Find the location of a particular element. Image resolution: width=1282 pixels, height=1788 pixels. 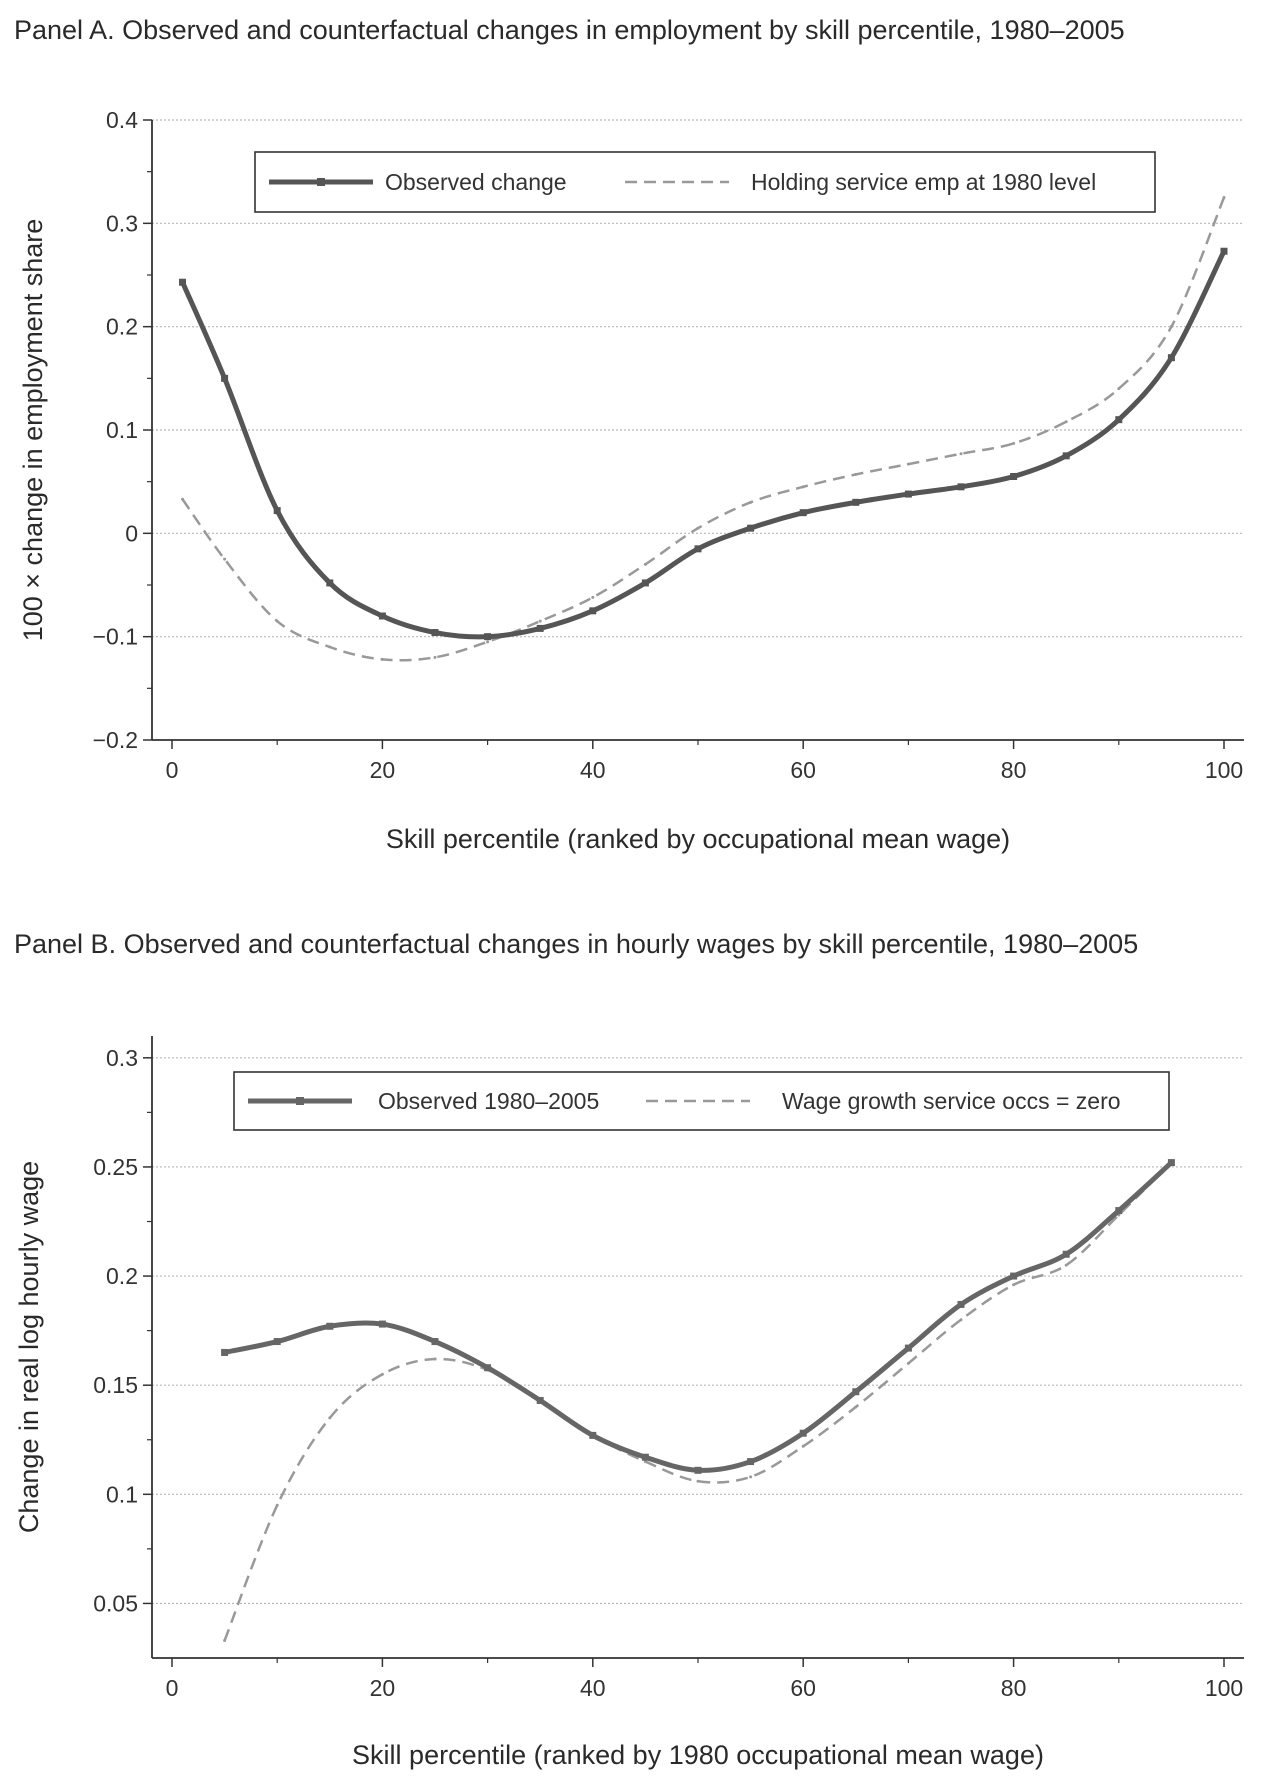

y-tick-label: 0.1 is located at coordinates (122, 430).